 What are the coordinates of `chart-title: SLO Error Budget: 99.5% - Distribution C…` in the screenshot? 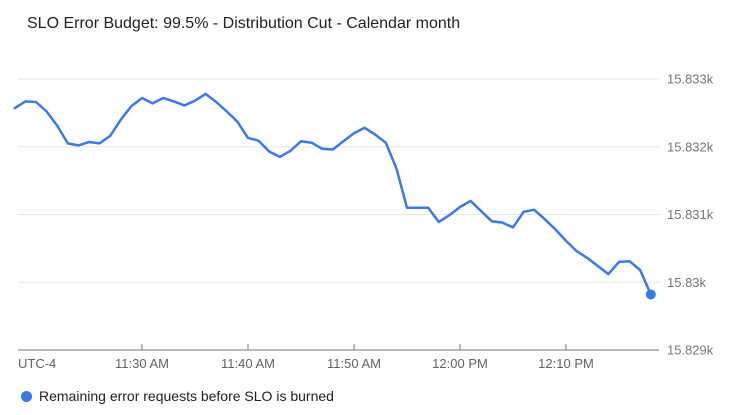 It's located at (244, 23).